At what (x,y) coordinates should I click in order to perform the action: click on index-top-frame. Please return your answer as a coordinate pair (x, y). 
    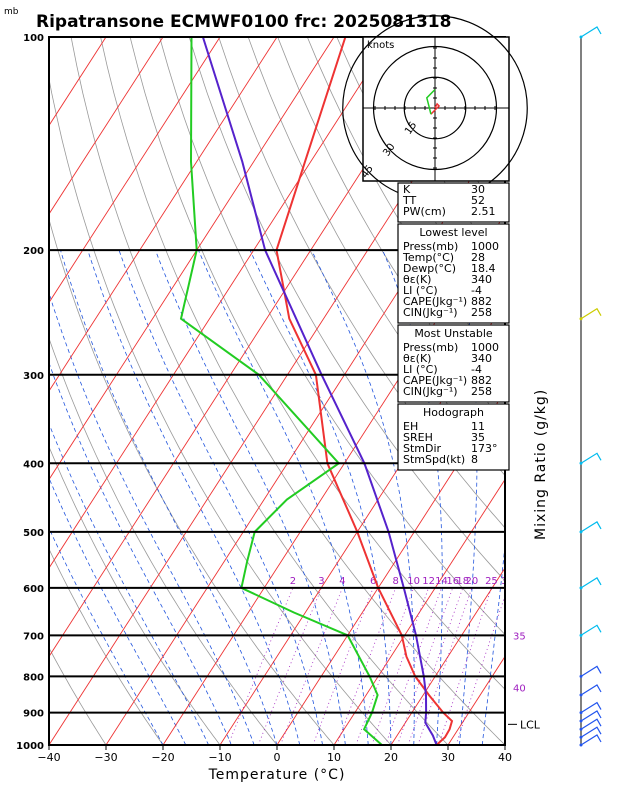
    Looking at the image, I should click on (453, 202).